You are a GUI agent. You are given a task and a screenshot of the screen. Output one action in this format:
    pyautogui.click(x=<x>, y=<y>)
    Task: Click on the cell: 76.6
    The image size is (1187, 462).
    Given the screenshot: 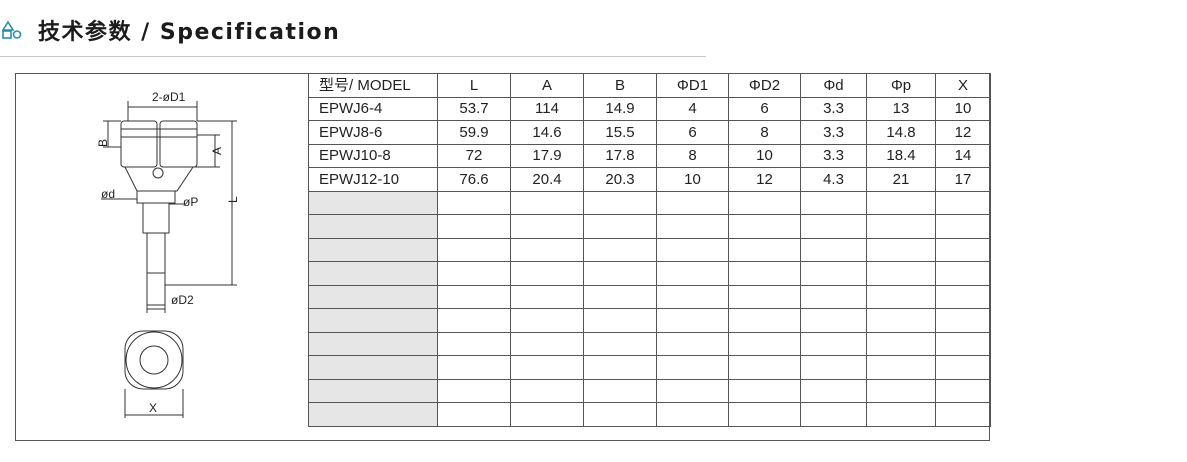 What is the action you would take?
    pyautogui.click(x=474, y=179)
    